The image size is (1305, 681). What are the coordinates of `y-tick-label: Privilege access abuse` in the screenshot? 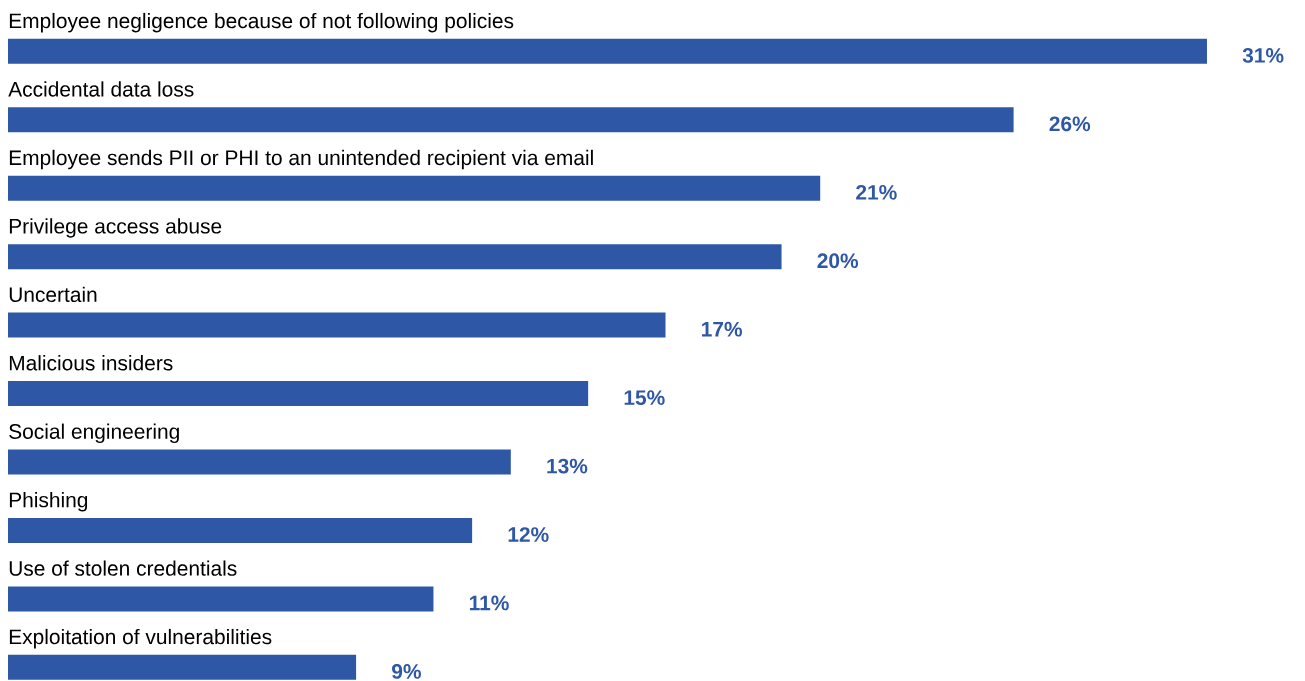 It's located at (115, 228).